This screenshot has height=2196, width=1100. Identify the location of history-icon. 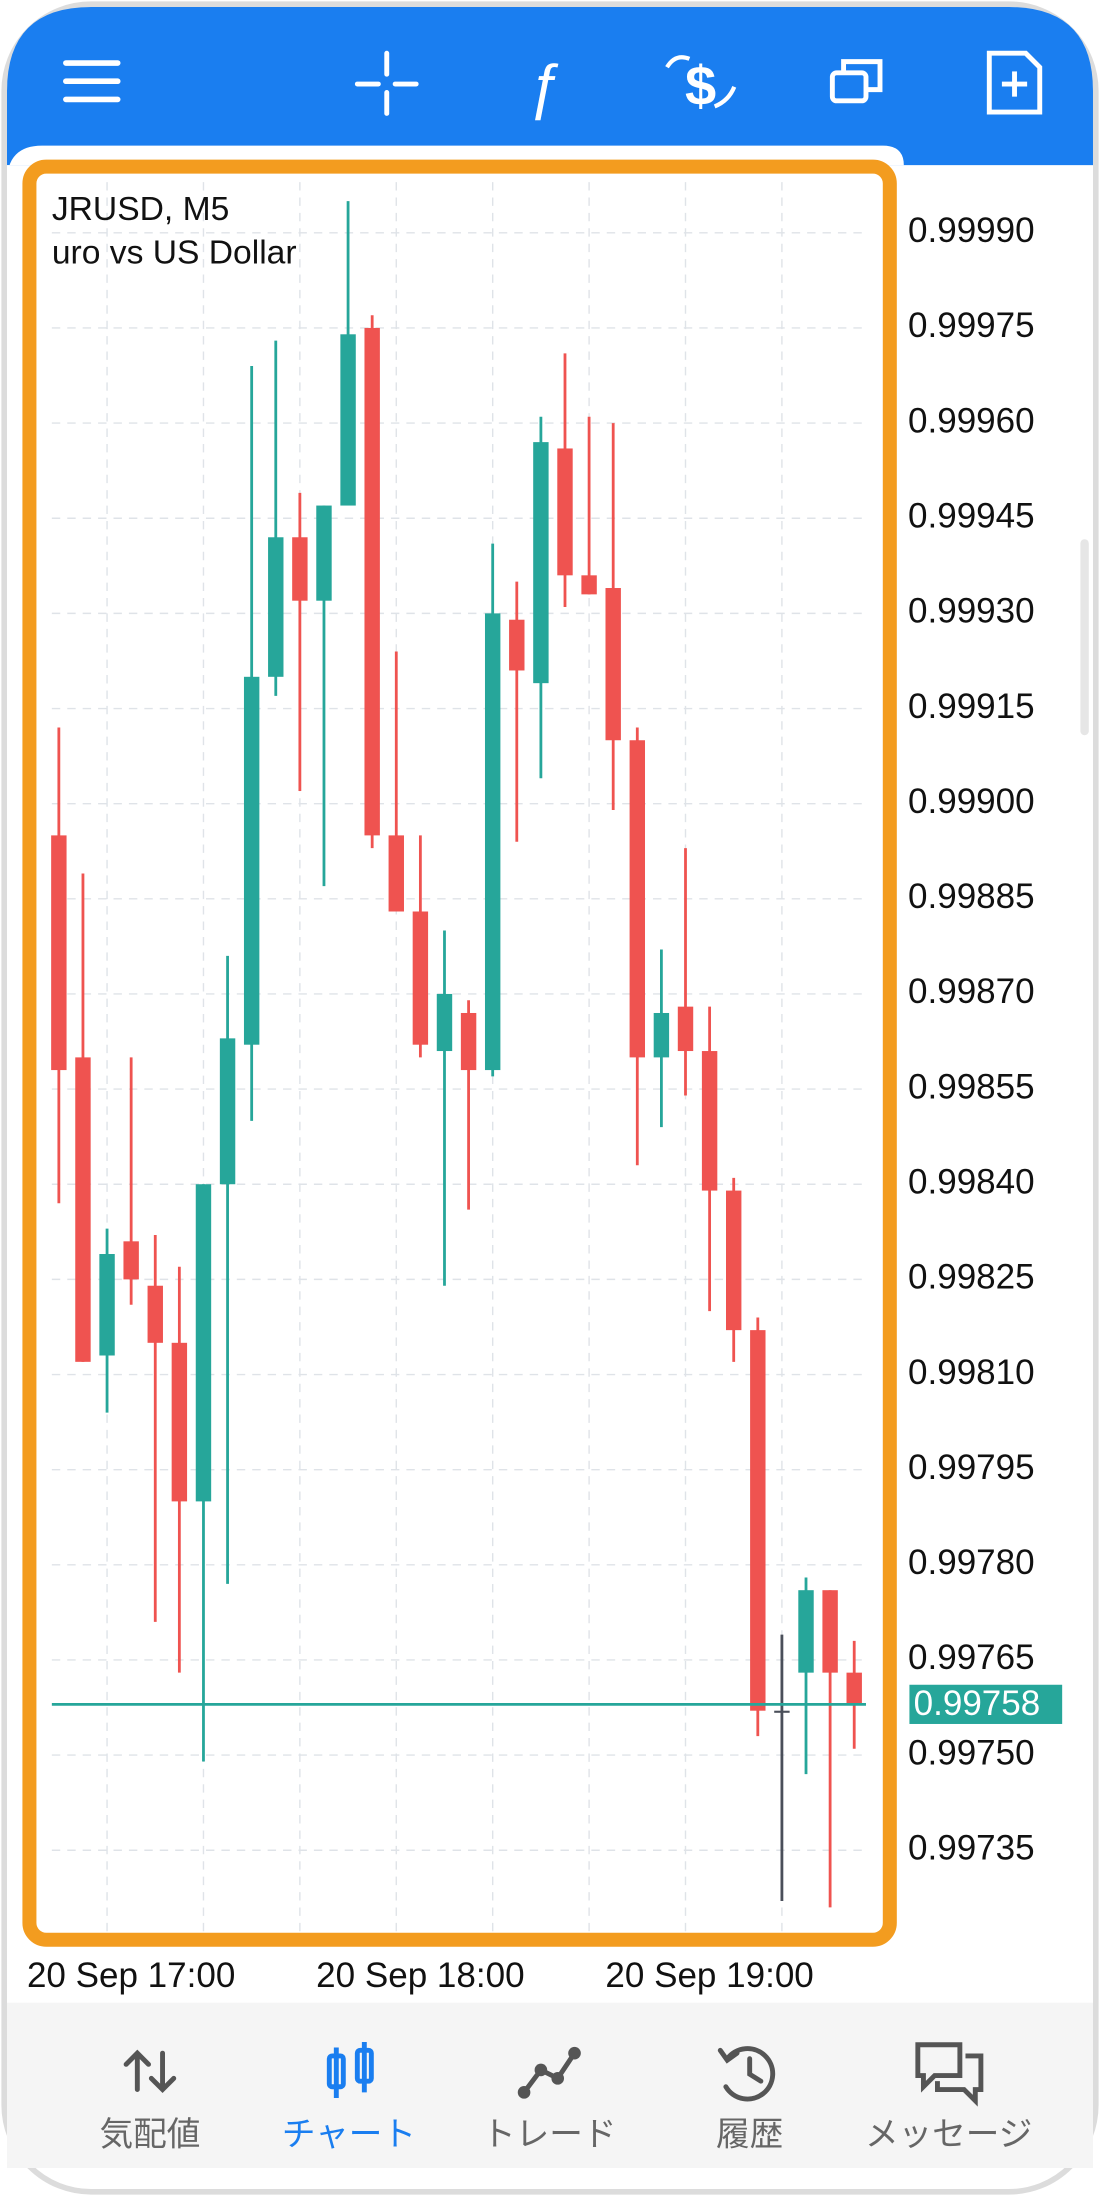
(746, 2074).